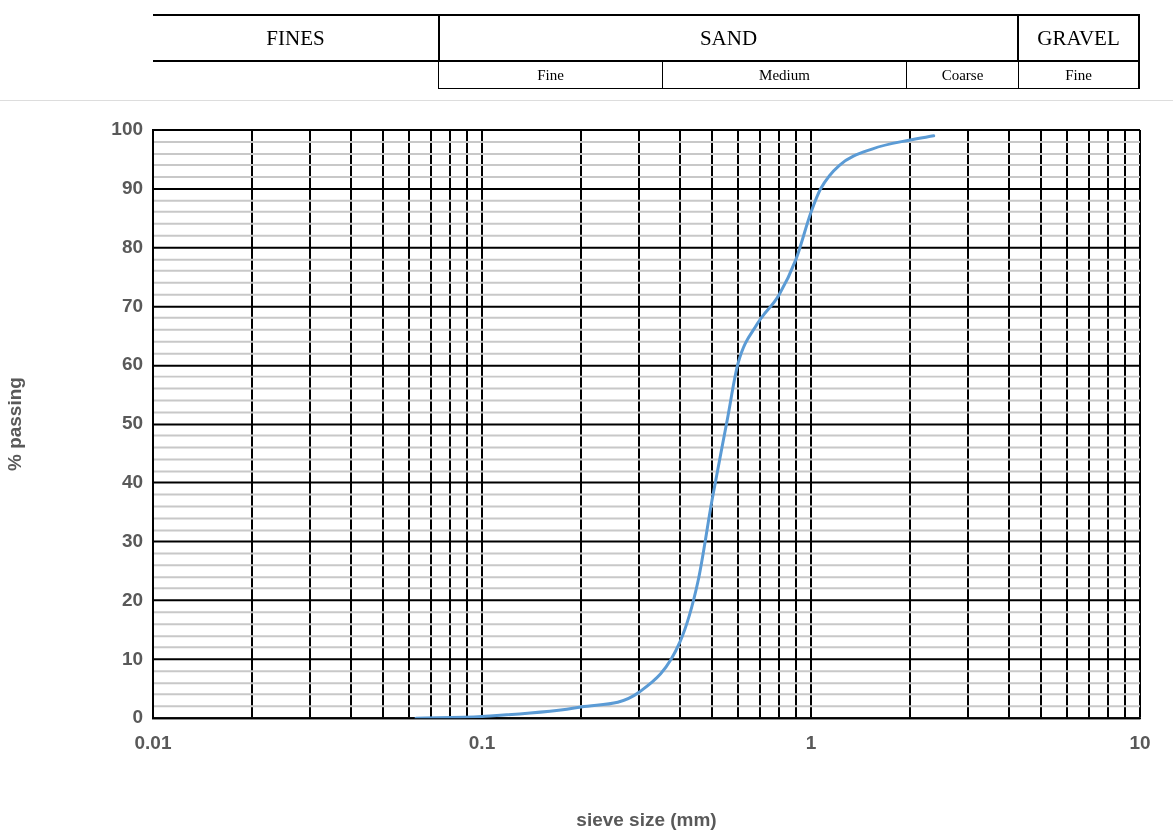 The image size is (1173, 836). Describe the element at coordinates (132, 188) in the screenshot. I see `y-tick-label: 90` at that location.